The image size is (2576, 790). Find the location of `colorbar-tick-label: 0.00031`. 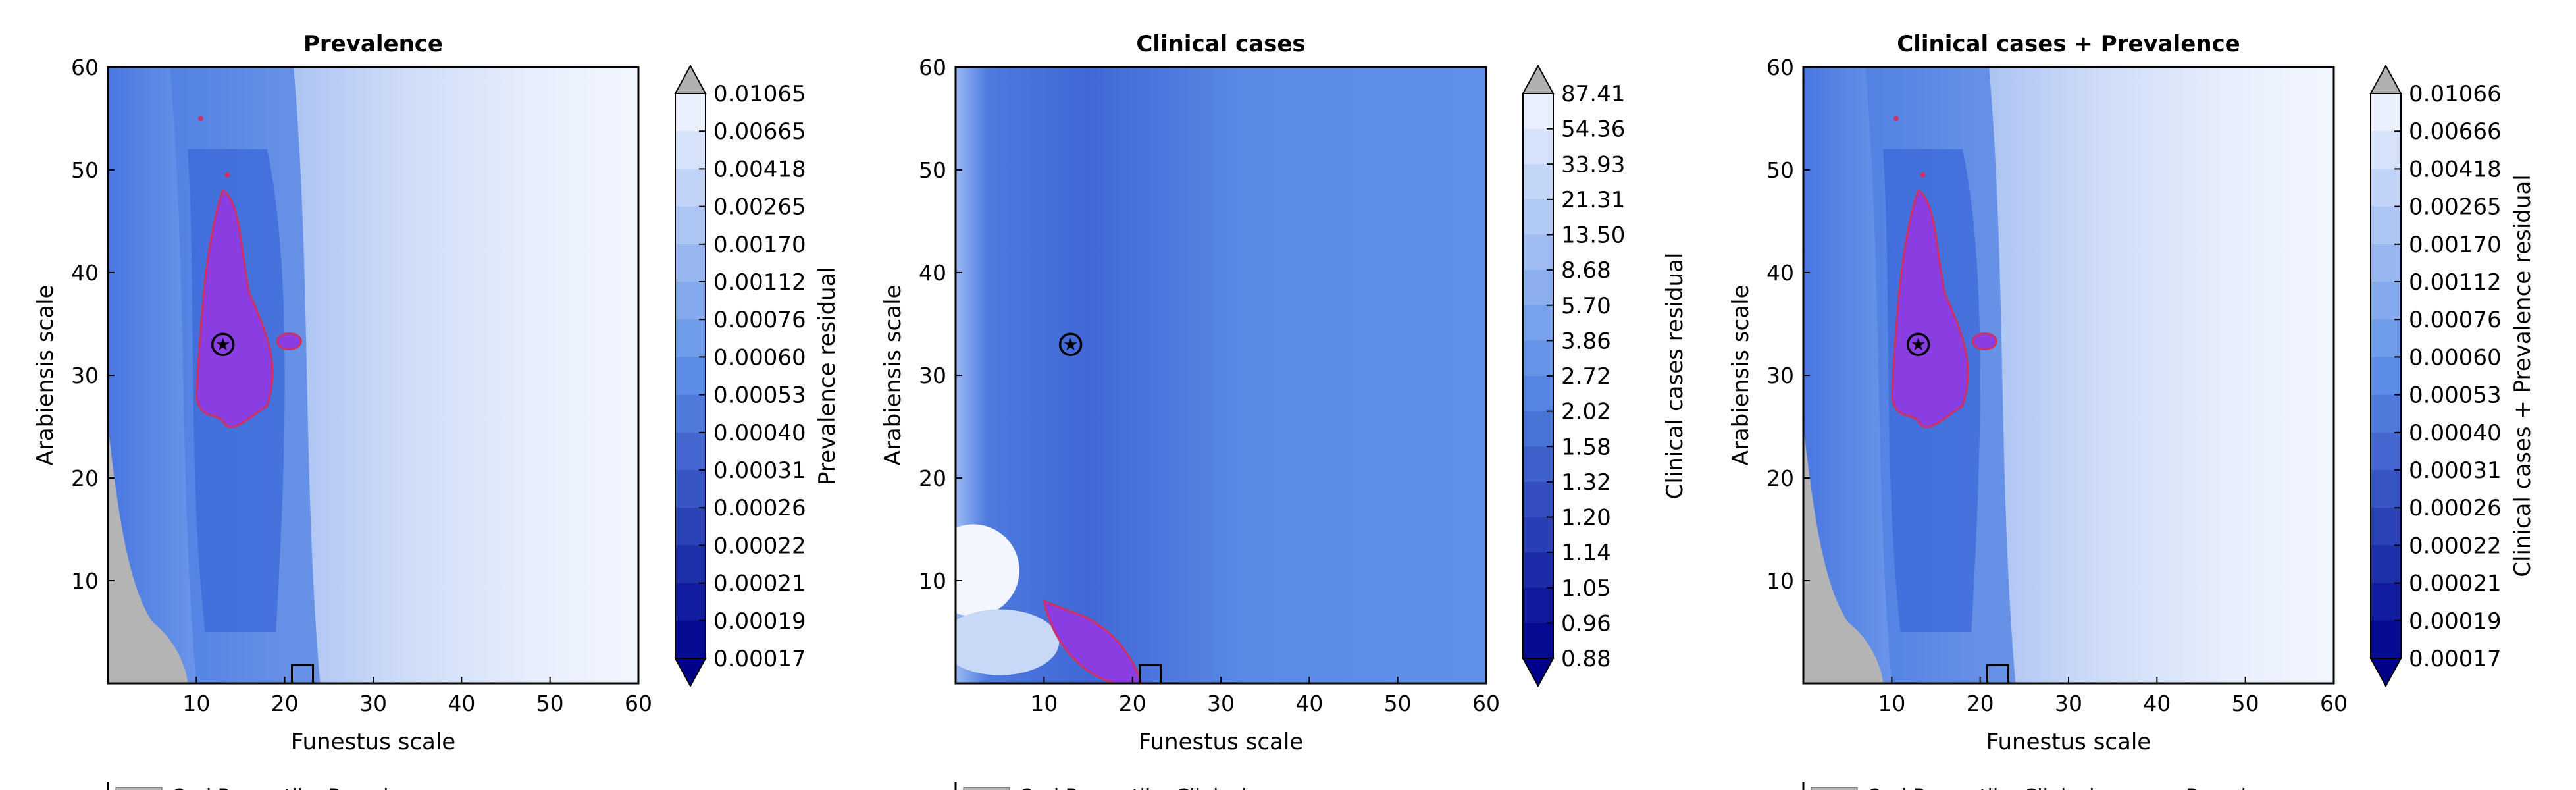

colorbar-tick-label: 0.00031 is located at coordinates (759, 471).